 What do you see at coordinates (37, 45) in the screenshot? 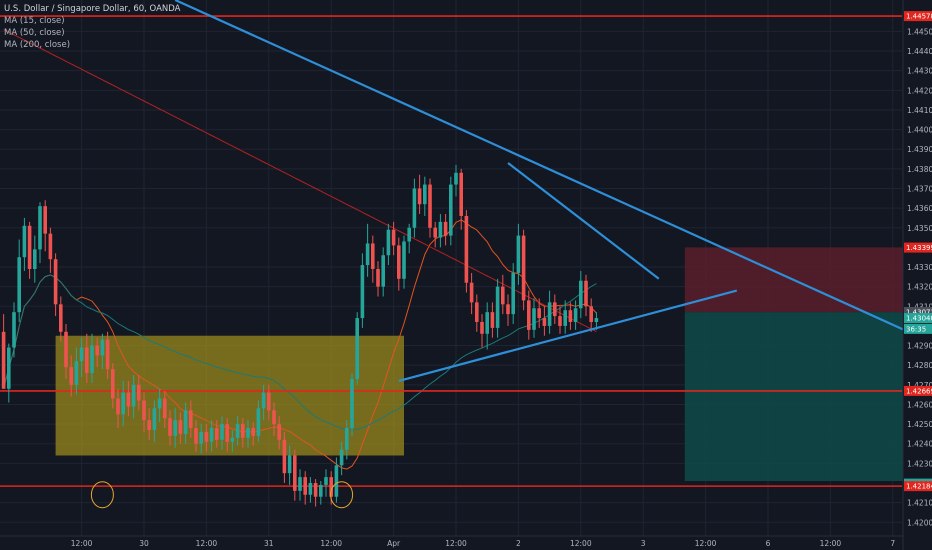
I see `legend-ma200: MA (200, close)` at bounding box center [37, 45].